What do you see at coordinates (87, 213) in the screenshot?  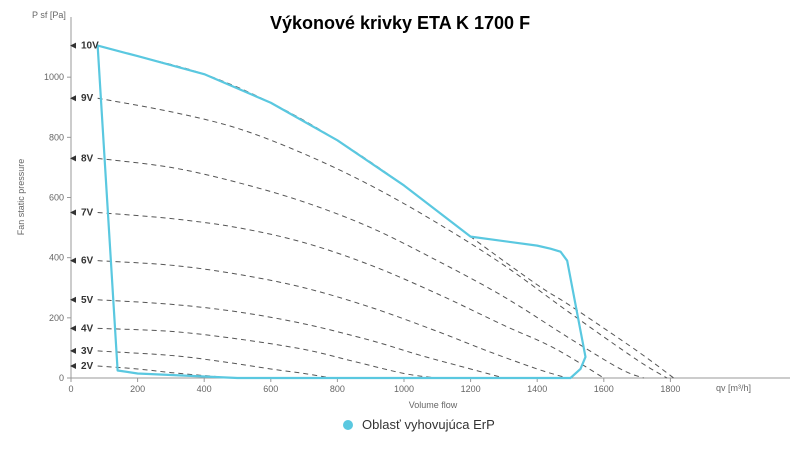 I see `series-7v-label: 7V` at bounding box center [87, 213].